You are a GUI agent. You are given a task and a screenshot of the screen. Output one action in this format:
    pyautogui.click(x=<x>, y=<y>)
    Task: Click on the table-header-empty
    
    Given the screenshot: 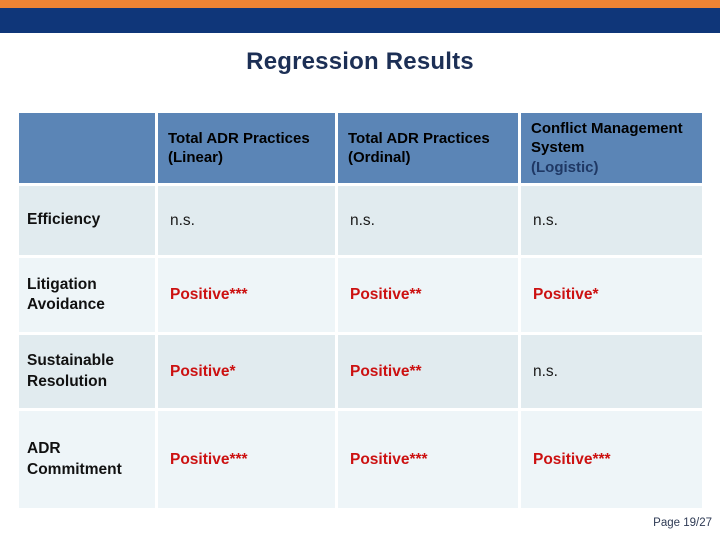 What is the action you would take?
    pyautogui.click(x=87, y=148)
    